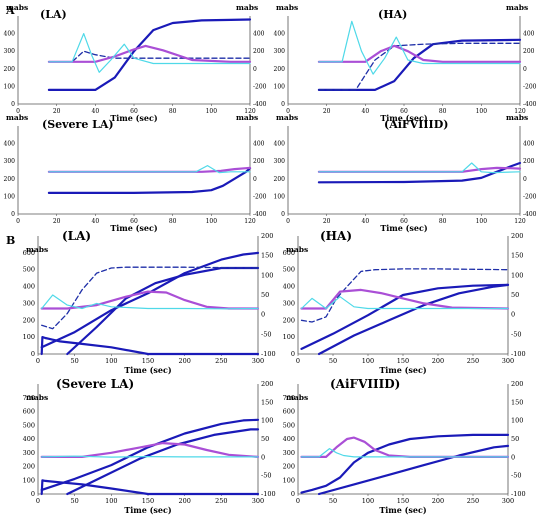 This screenshot has height=518, width=550. Describe the element at coordinates (366, 111) in the screenshot. I see `x-tick-label: 40` at that location.